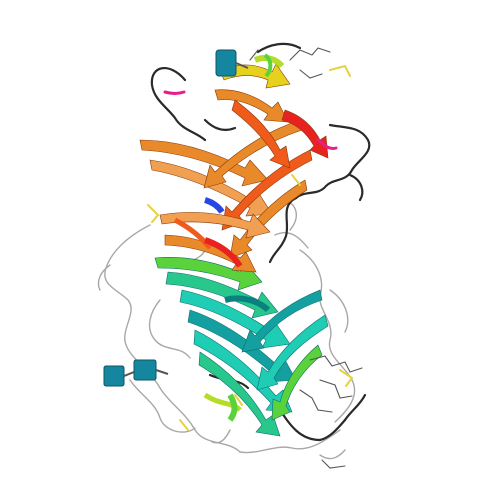 Image resolution: width=500 pixels, height=500 pixels. What do you see at coordinates (241, 346) in the screenshot?
I see `lower-beta-sheet` at bounding box center [241, 346].